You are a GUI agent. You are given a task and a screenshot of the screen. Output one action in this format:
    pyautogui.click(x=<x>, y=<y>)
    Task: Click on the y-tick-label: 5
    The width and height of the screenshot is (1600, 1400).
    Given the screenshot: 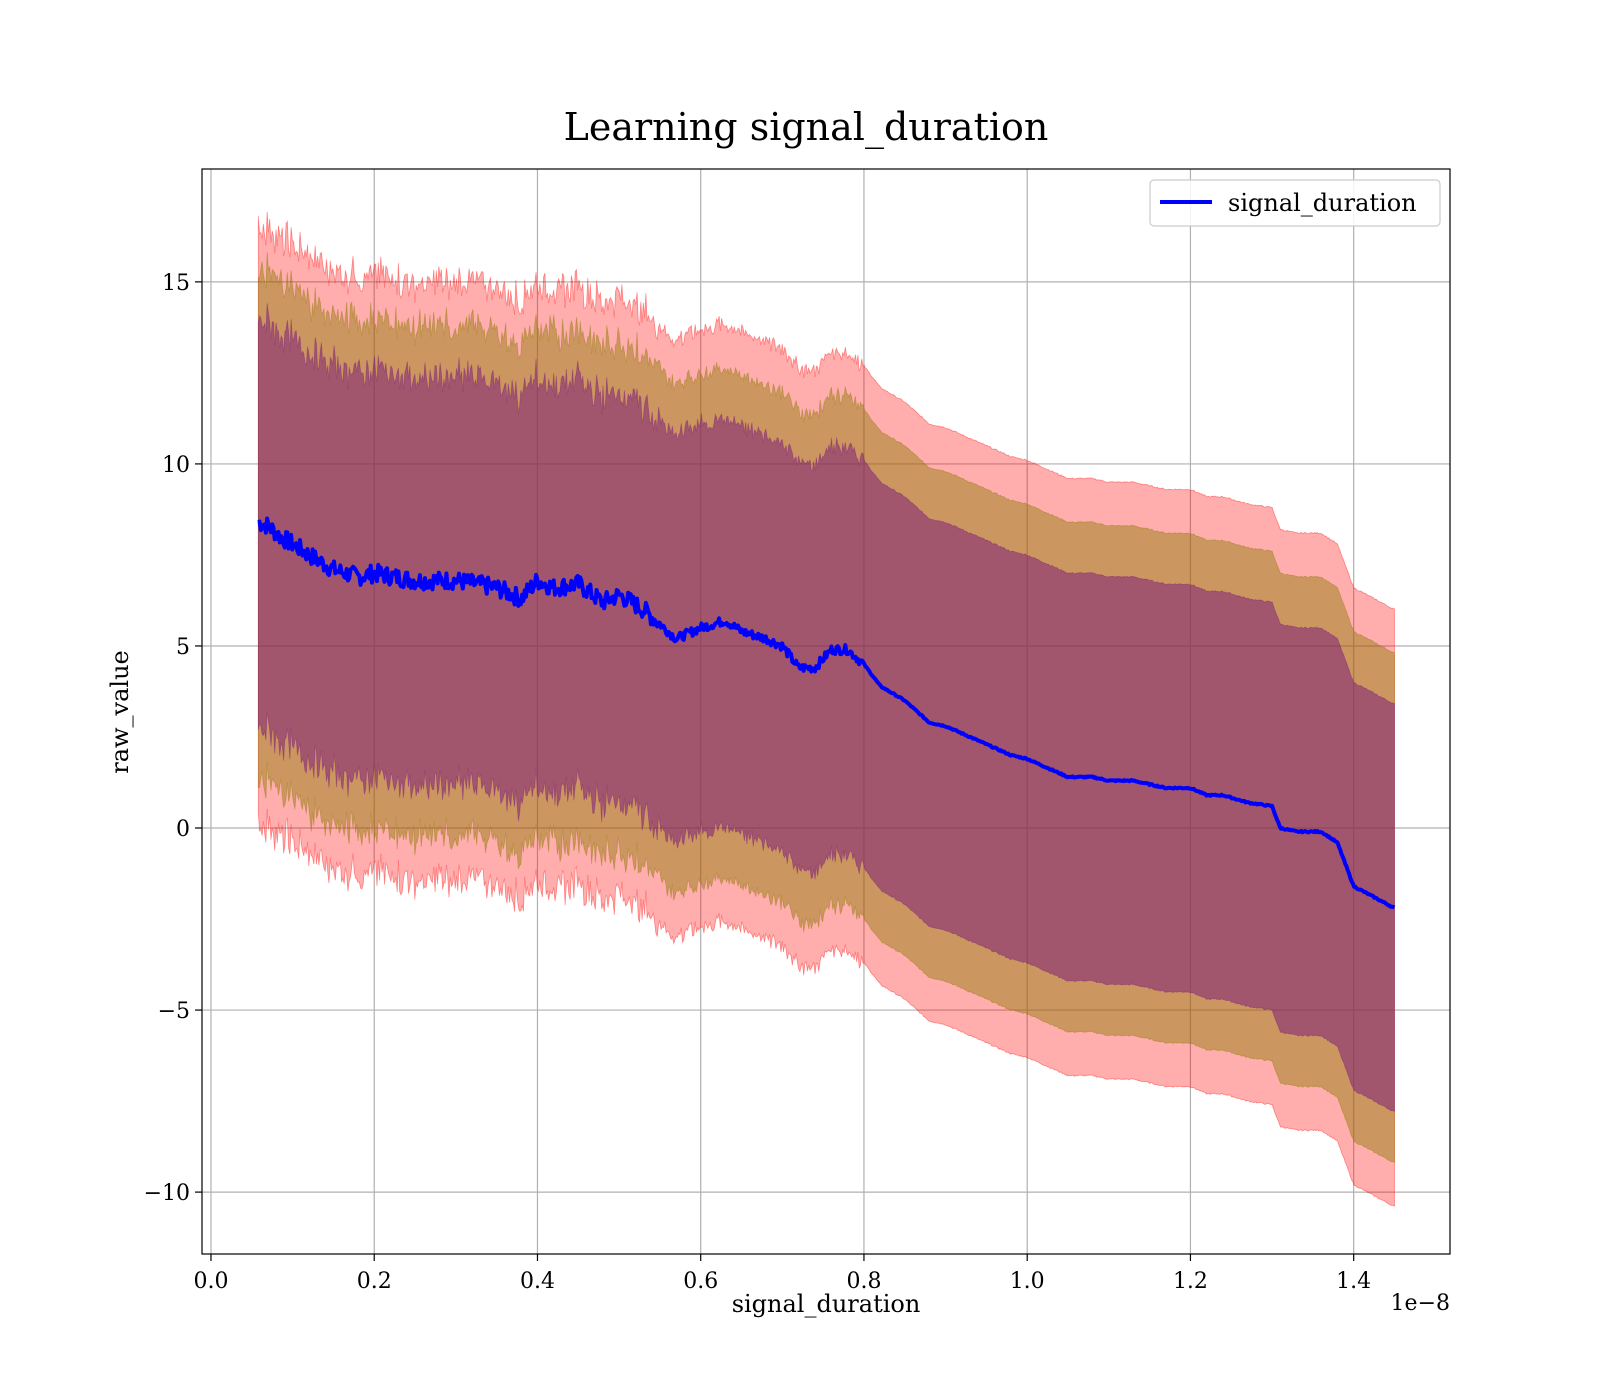 What is the action you would take?
    pyautogui.click(x=183, y=647)
    